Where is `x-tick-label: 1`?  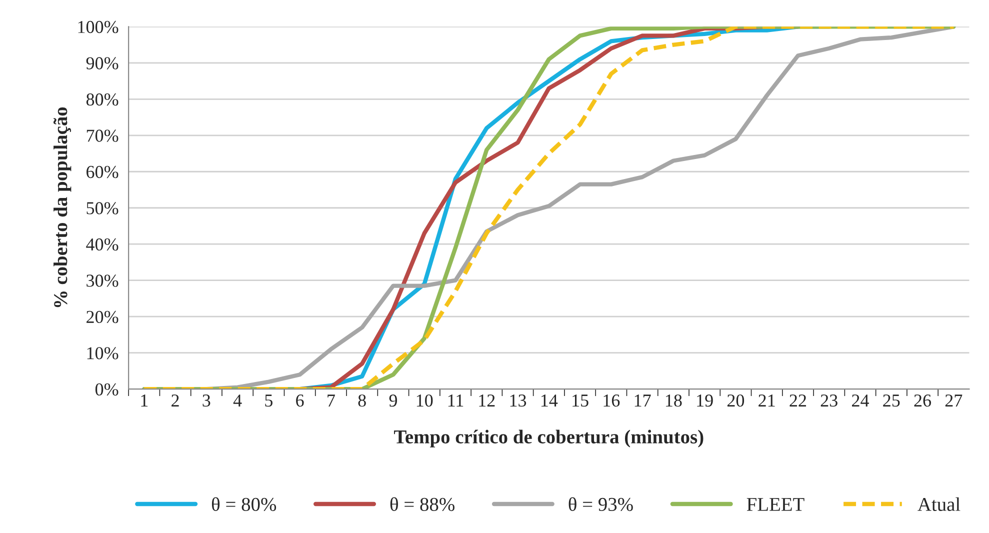
x-tick-label: 1 is located at coordinates (144, 400).